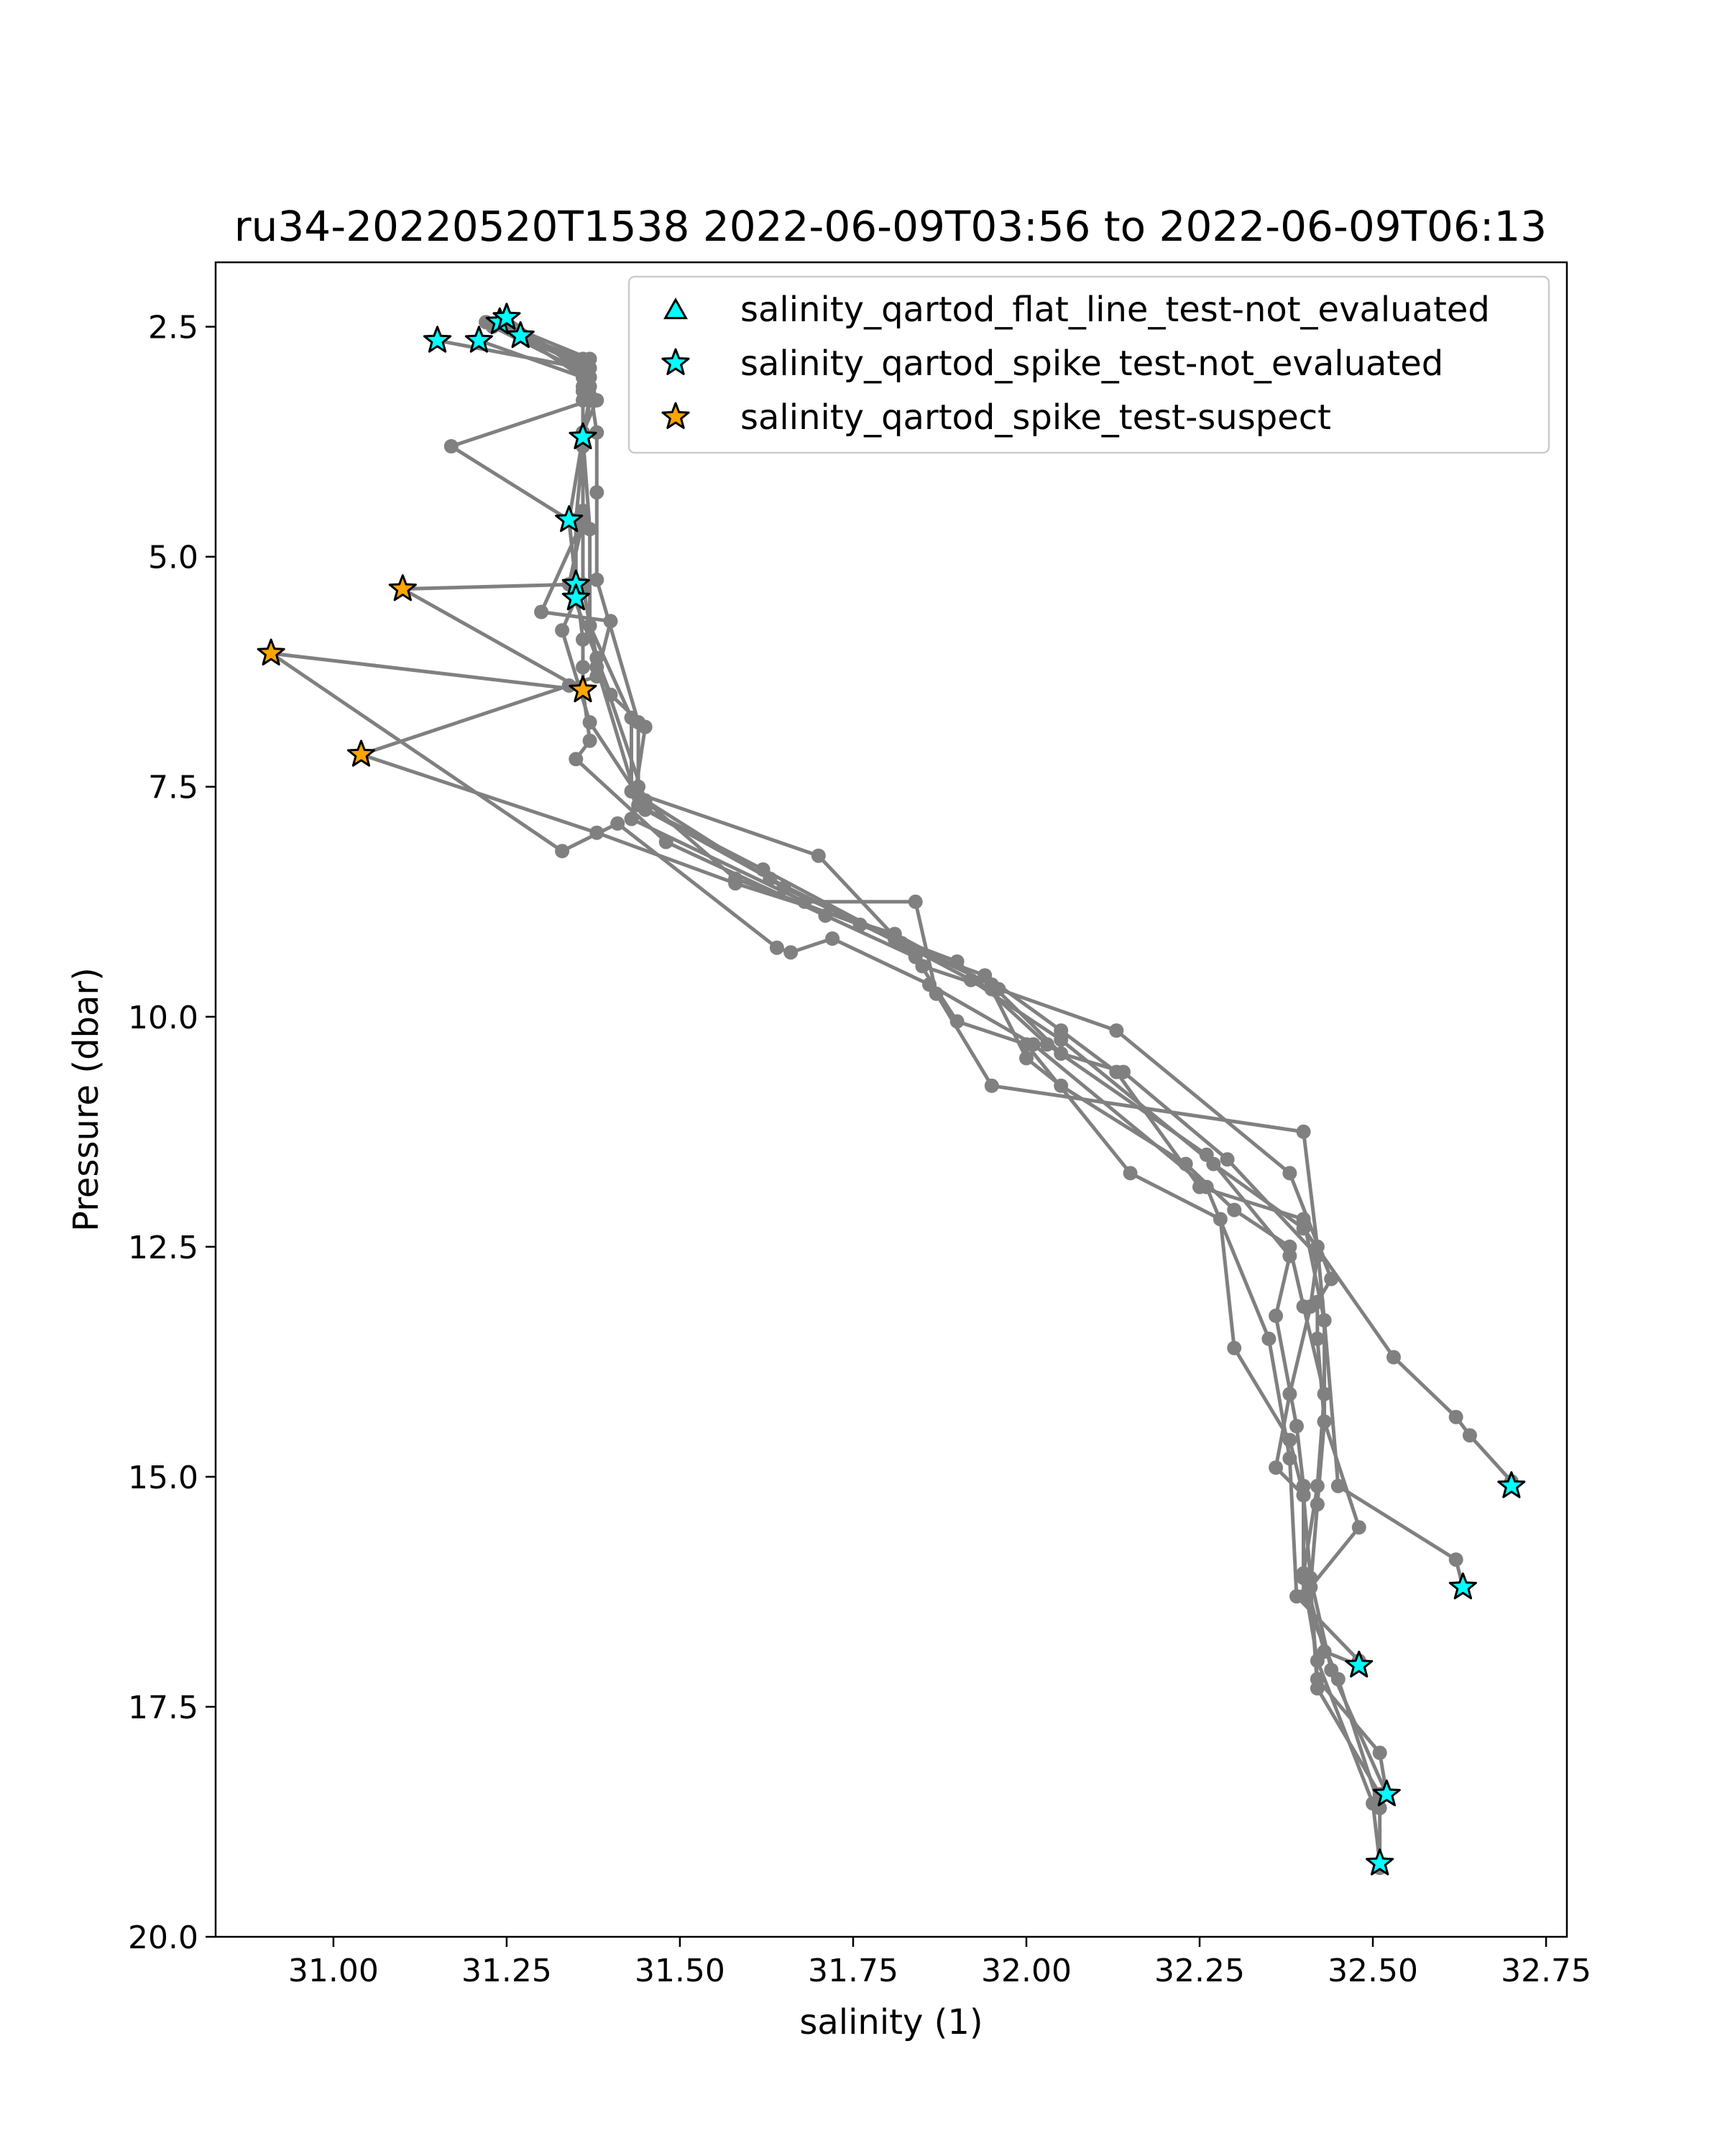 The image size is (1725, 2156). I want to click on x-tick-label: 31.50, so click(680, 1971).